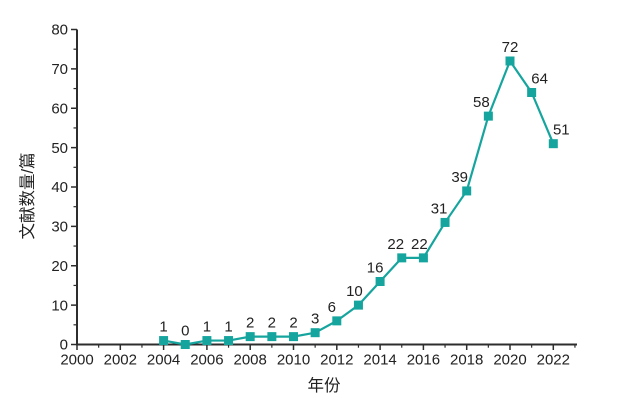  Describe the element at coordinates (250, 360) in the screenshot. I see `x-axis-tick-label: 2008` at that location.